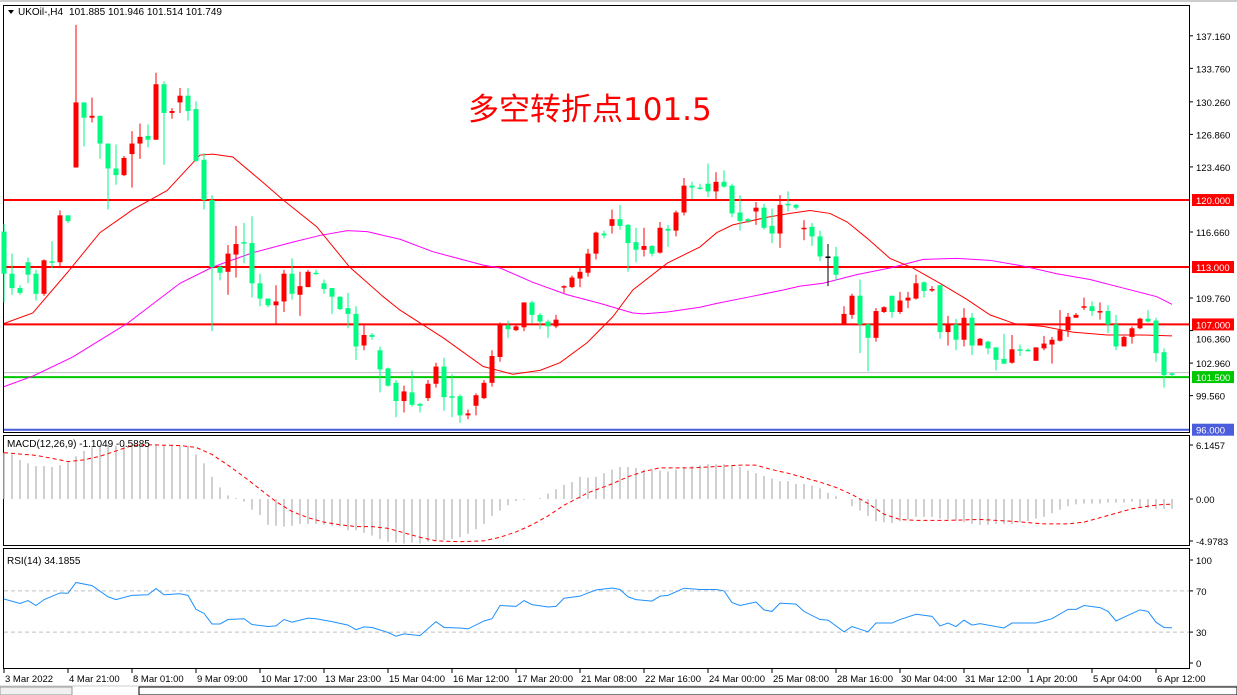  Describe the element at coordinates (29, 679) in the screenshot. I see `time-tick-label: 3 Mar 2022` at that location.